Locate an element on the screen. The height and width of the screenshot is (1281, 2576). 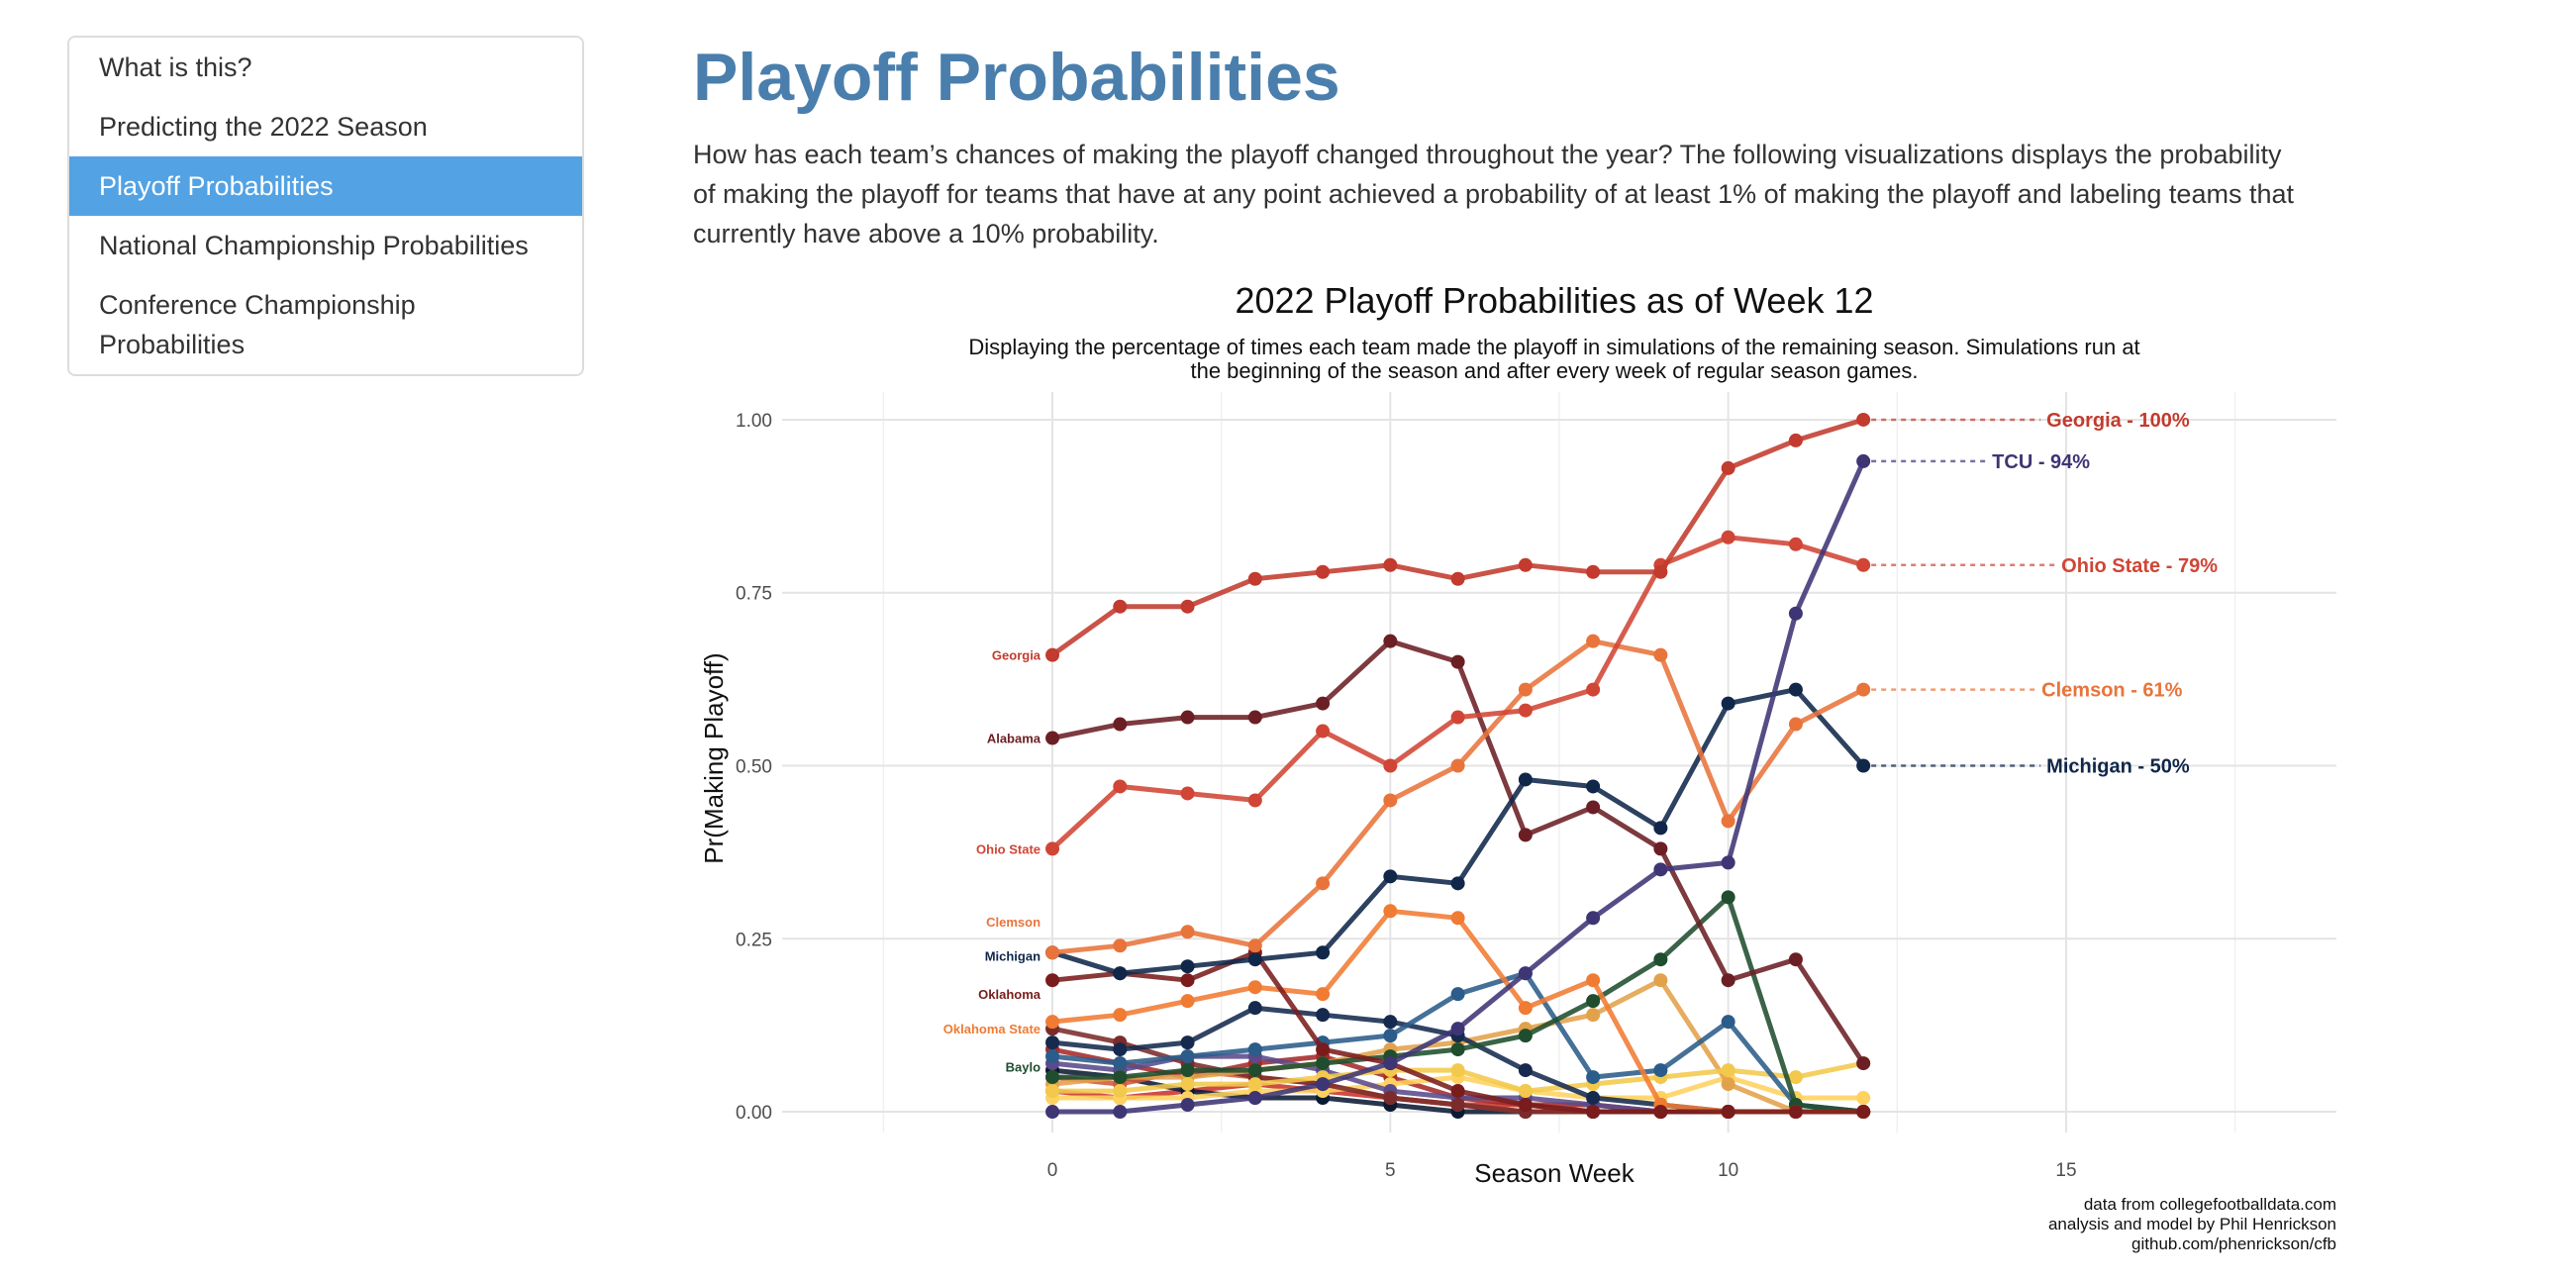
toc-item-playoff-probabilities: Playoff Probabilities is located at coordinates (326, 186).